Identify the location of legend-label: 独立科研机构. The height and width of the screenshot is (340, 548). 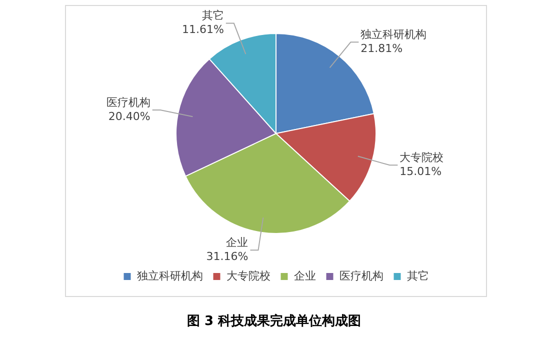
(169, 275).